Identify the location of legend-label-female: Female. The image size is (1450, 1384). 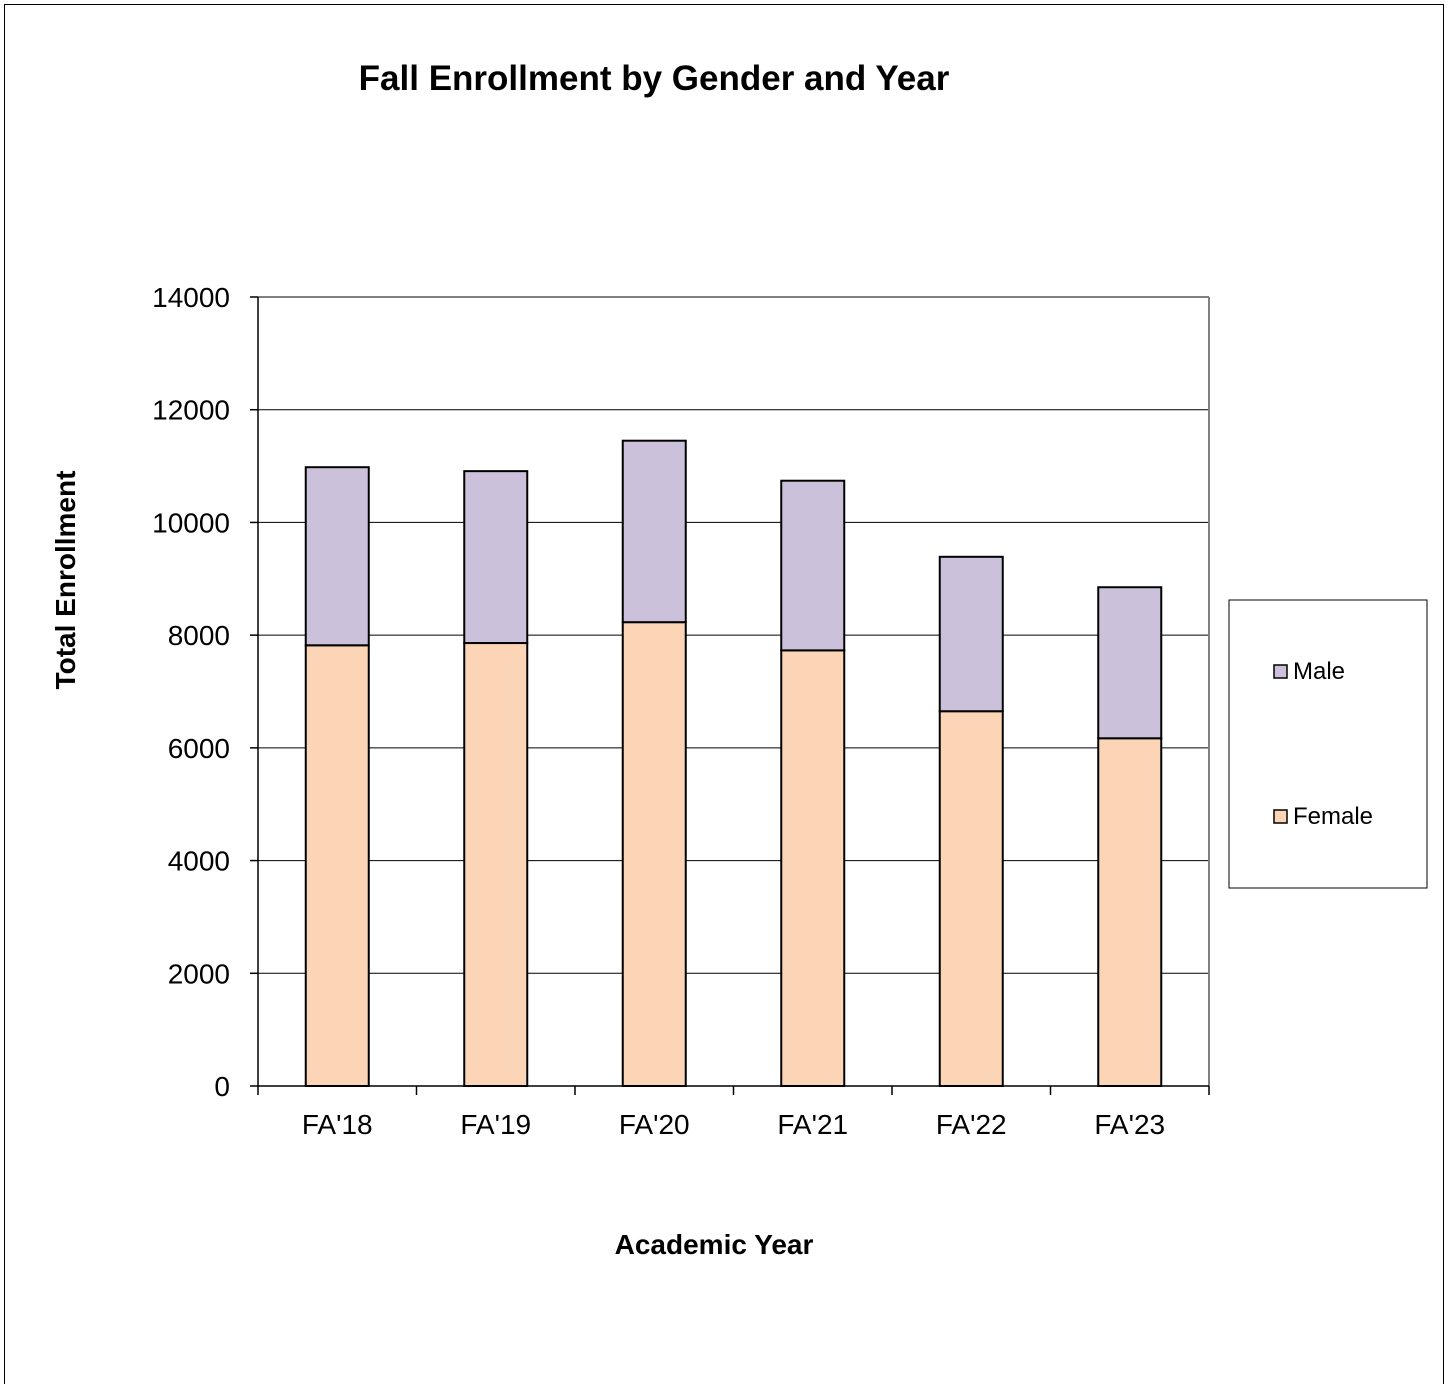
(1333, 816).